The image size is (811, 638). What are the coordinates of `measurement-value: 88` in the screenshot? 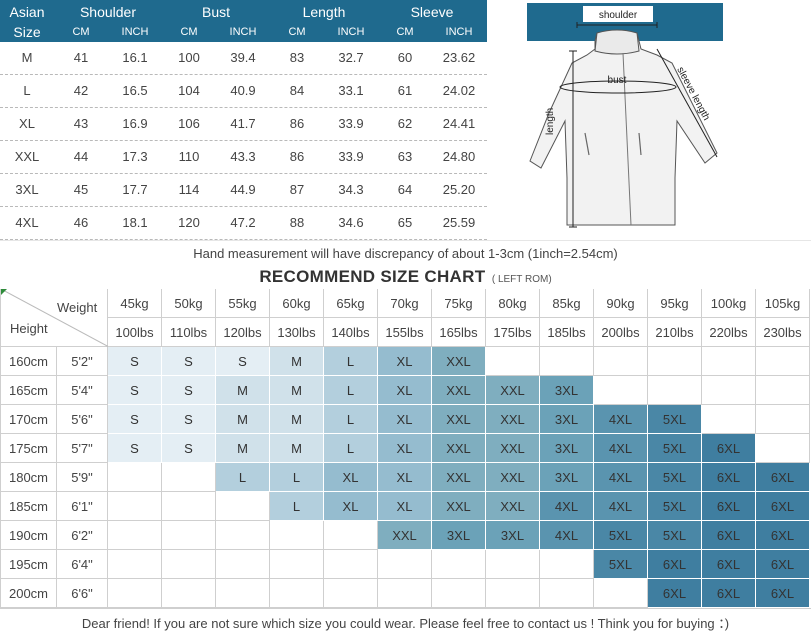 It's located at (297, 222).